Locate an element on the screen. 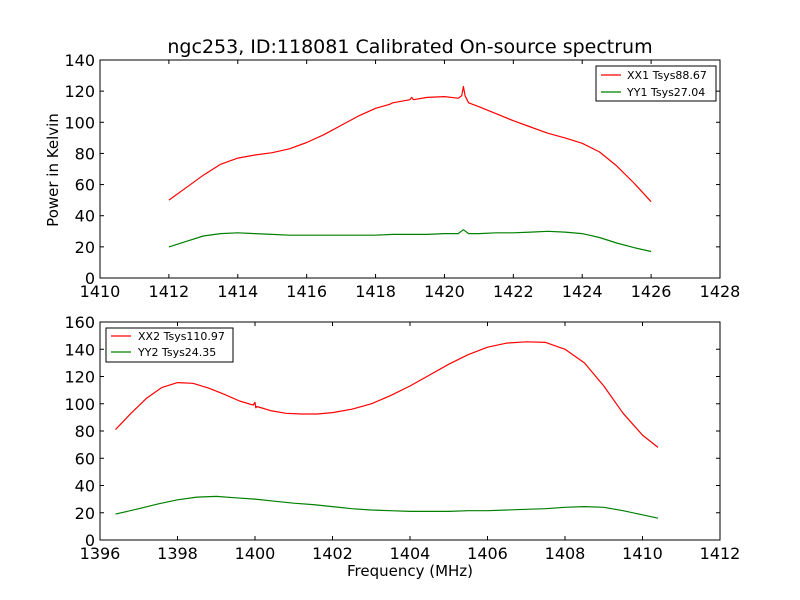 Image resolution: width=800 pixels, height=600 pixels. bottom-y-tick-label: 20 is located at coordinates (85, 513).